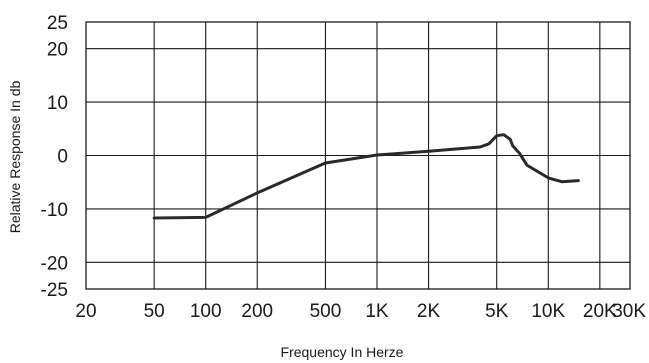  What do you see at coordinates (62, 157) in the screenshot?
I see `y-tick-label: 0` at bounding box center [62, 157].